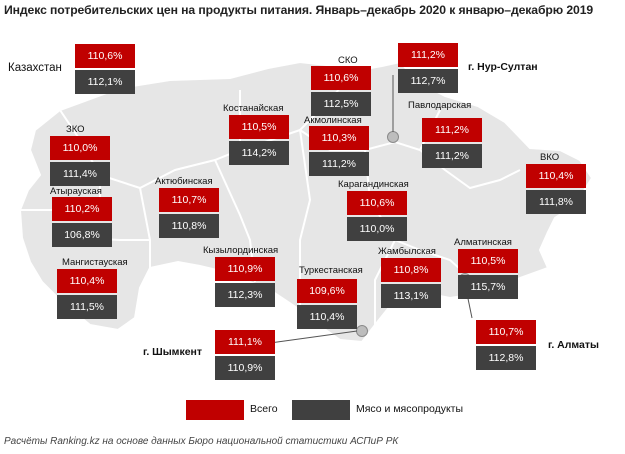 The height and width of the screenshot is (454, 625). I want to click on legend-label-total: Всего, so click(264, 409).